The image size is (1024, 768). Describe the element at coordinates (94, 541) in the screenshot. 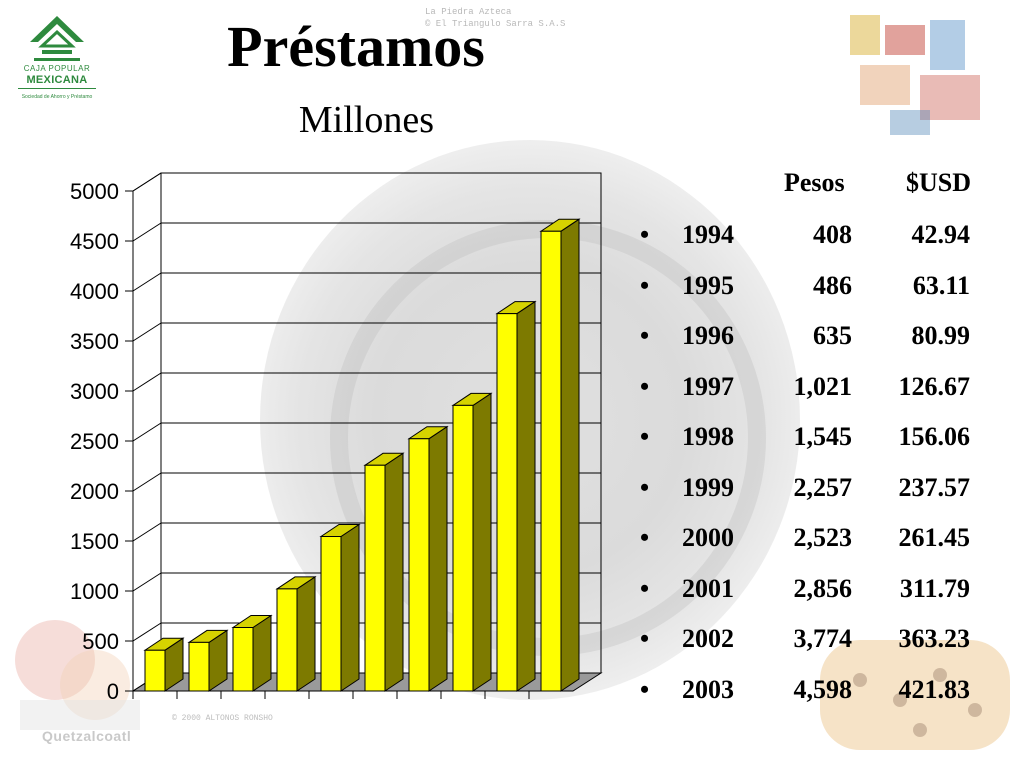

I see `y-tick-label: 1500` at that location.